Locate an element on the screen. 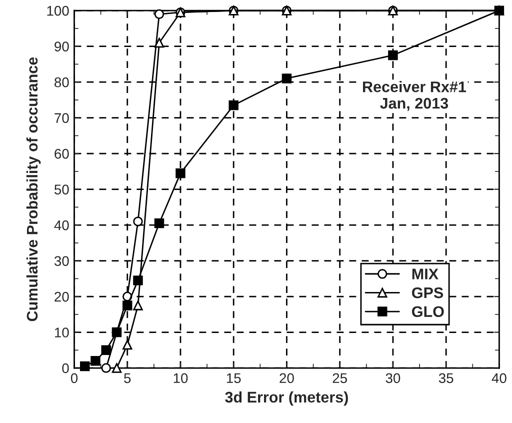 This screenshot has width=512, height=423. x-tick-label: 25 is located at coordinates (339, 378).